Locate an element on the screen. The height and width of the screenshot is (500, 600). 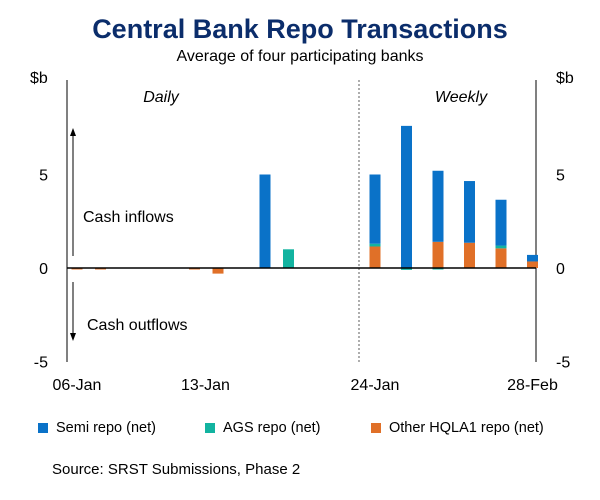
legend-label-ags: AGS repo (net) is located at coordinates (272, 428).